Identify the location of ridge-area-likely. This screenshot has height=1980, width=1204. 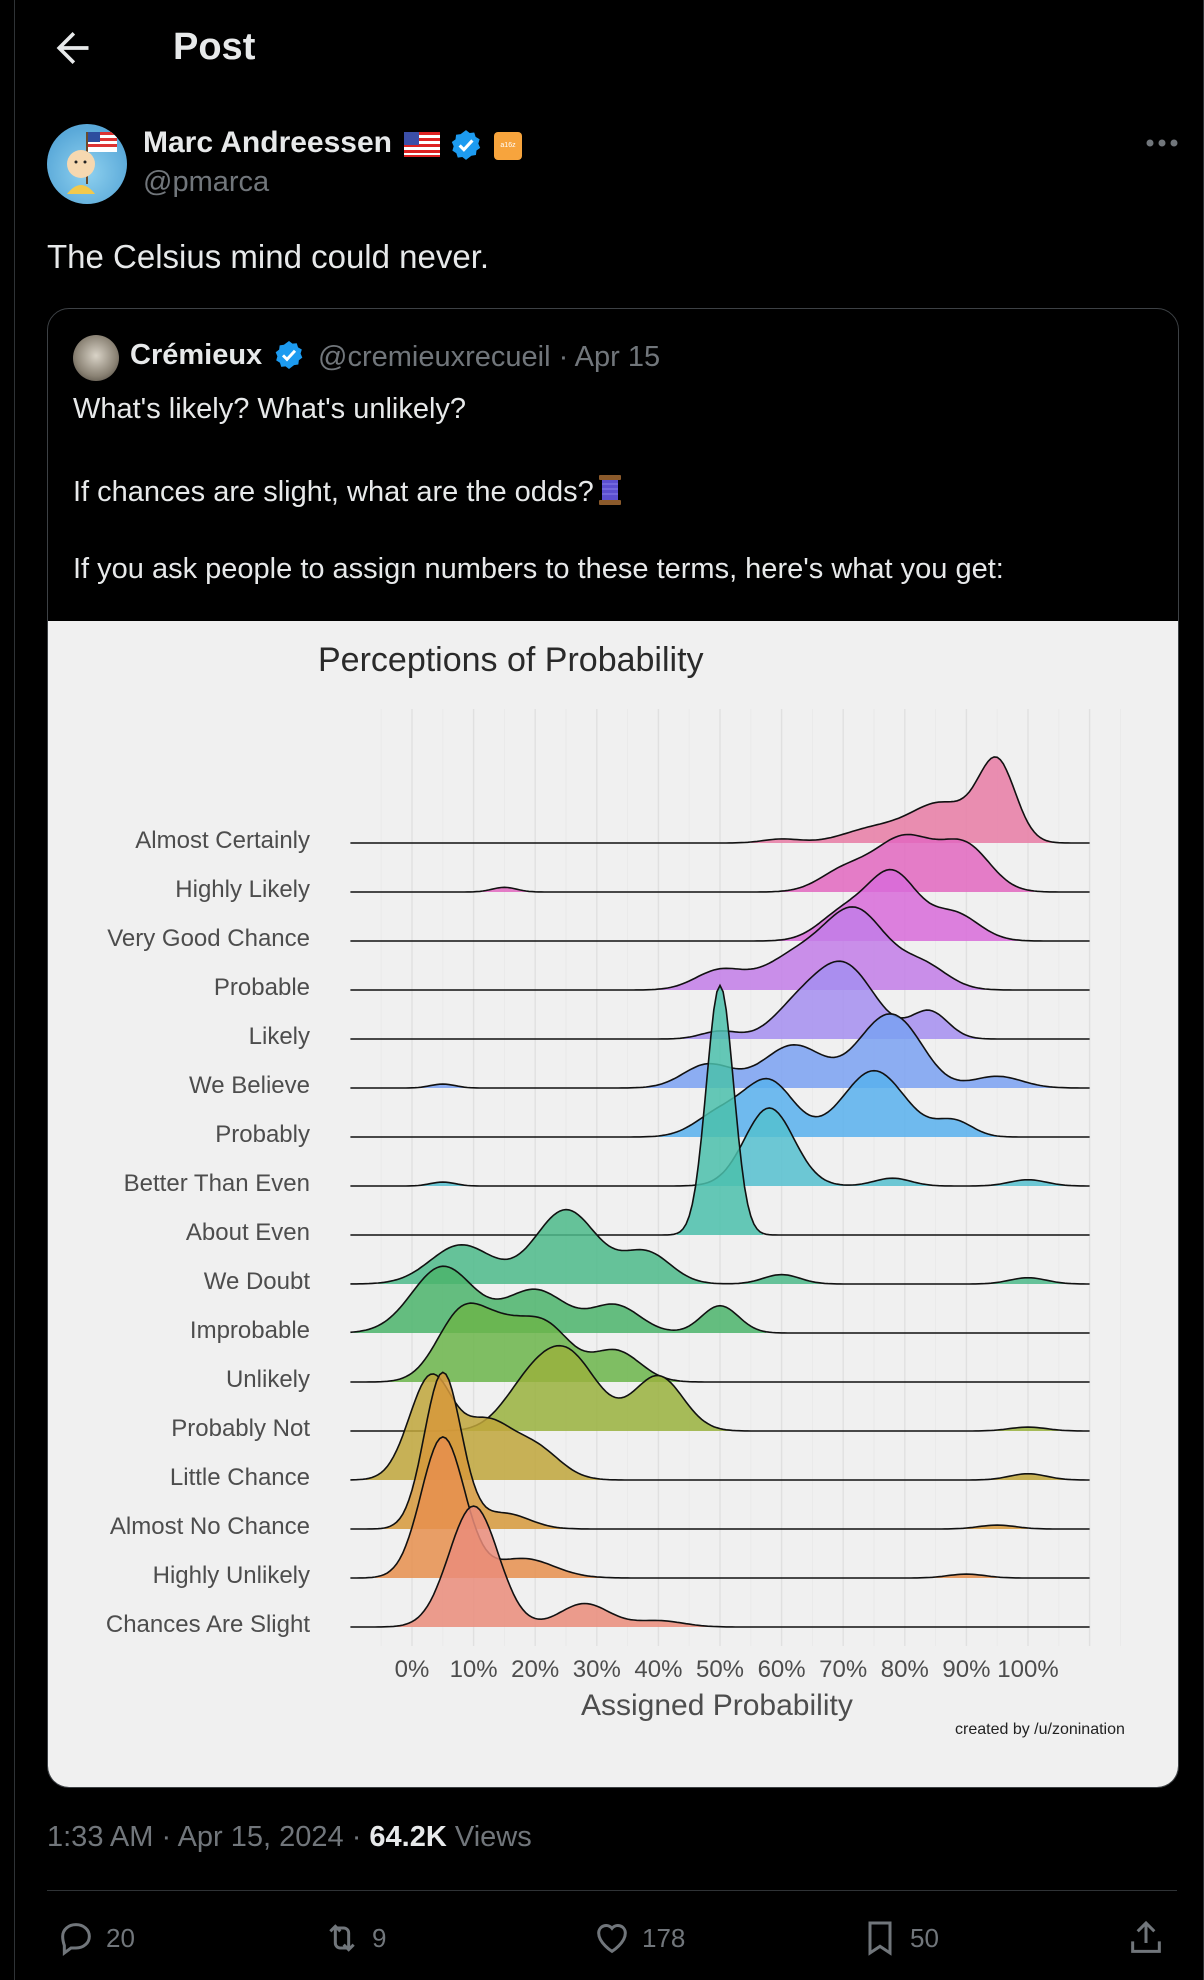
(831, 1000).